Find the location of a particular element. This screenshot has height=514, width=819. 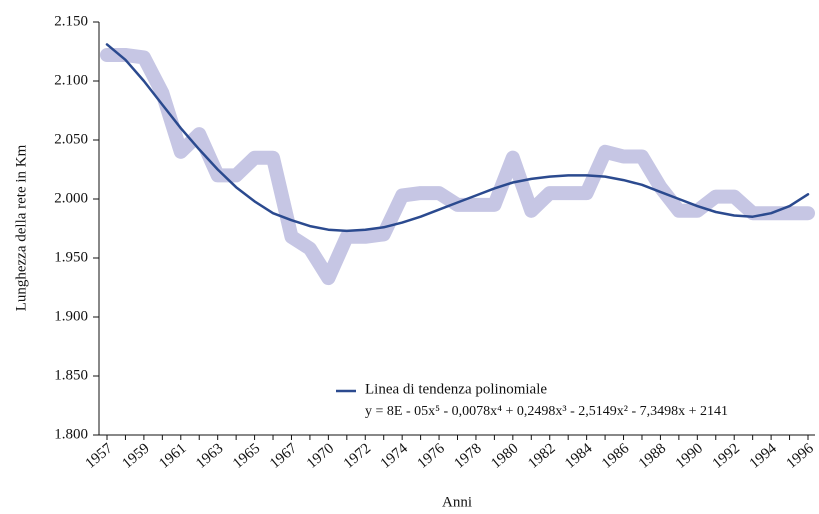

x-tick-label: 1967 is located at coordinates (284, 456).